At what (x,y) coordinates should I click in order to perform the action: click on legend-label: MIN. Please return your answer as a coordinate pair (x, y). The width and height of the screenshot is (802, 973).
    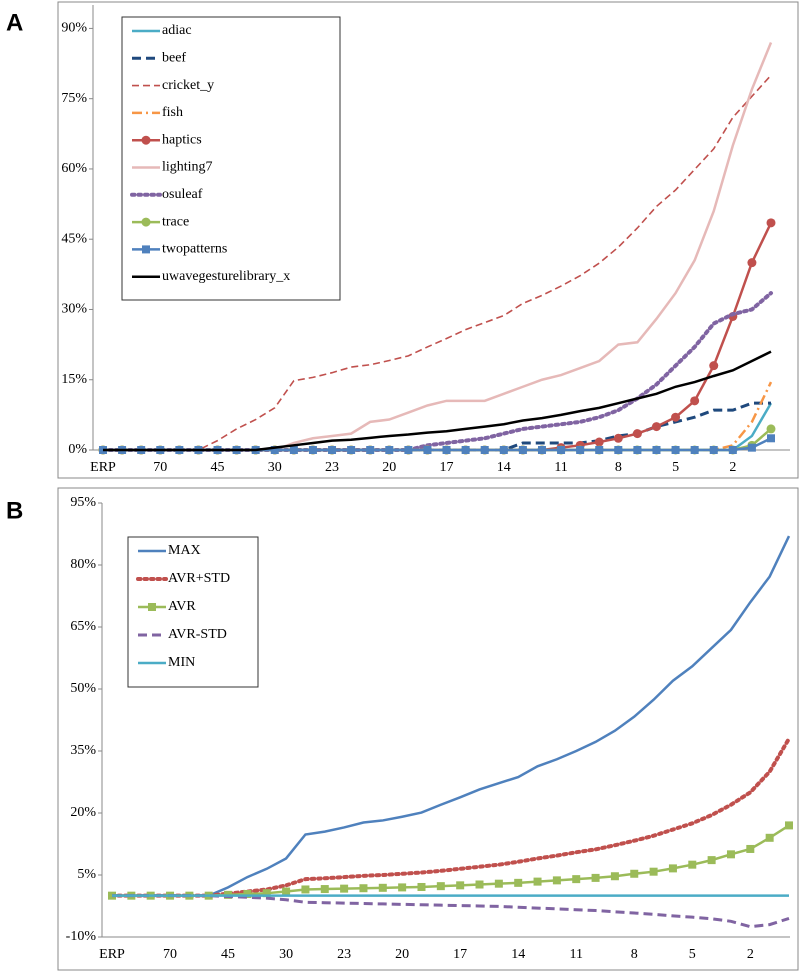
    Looking at the image, I should click on (181, 662).